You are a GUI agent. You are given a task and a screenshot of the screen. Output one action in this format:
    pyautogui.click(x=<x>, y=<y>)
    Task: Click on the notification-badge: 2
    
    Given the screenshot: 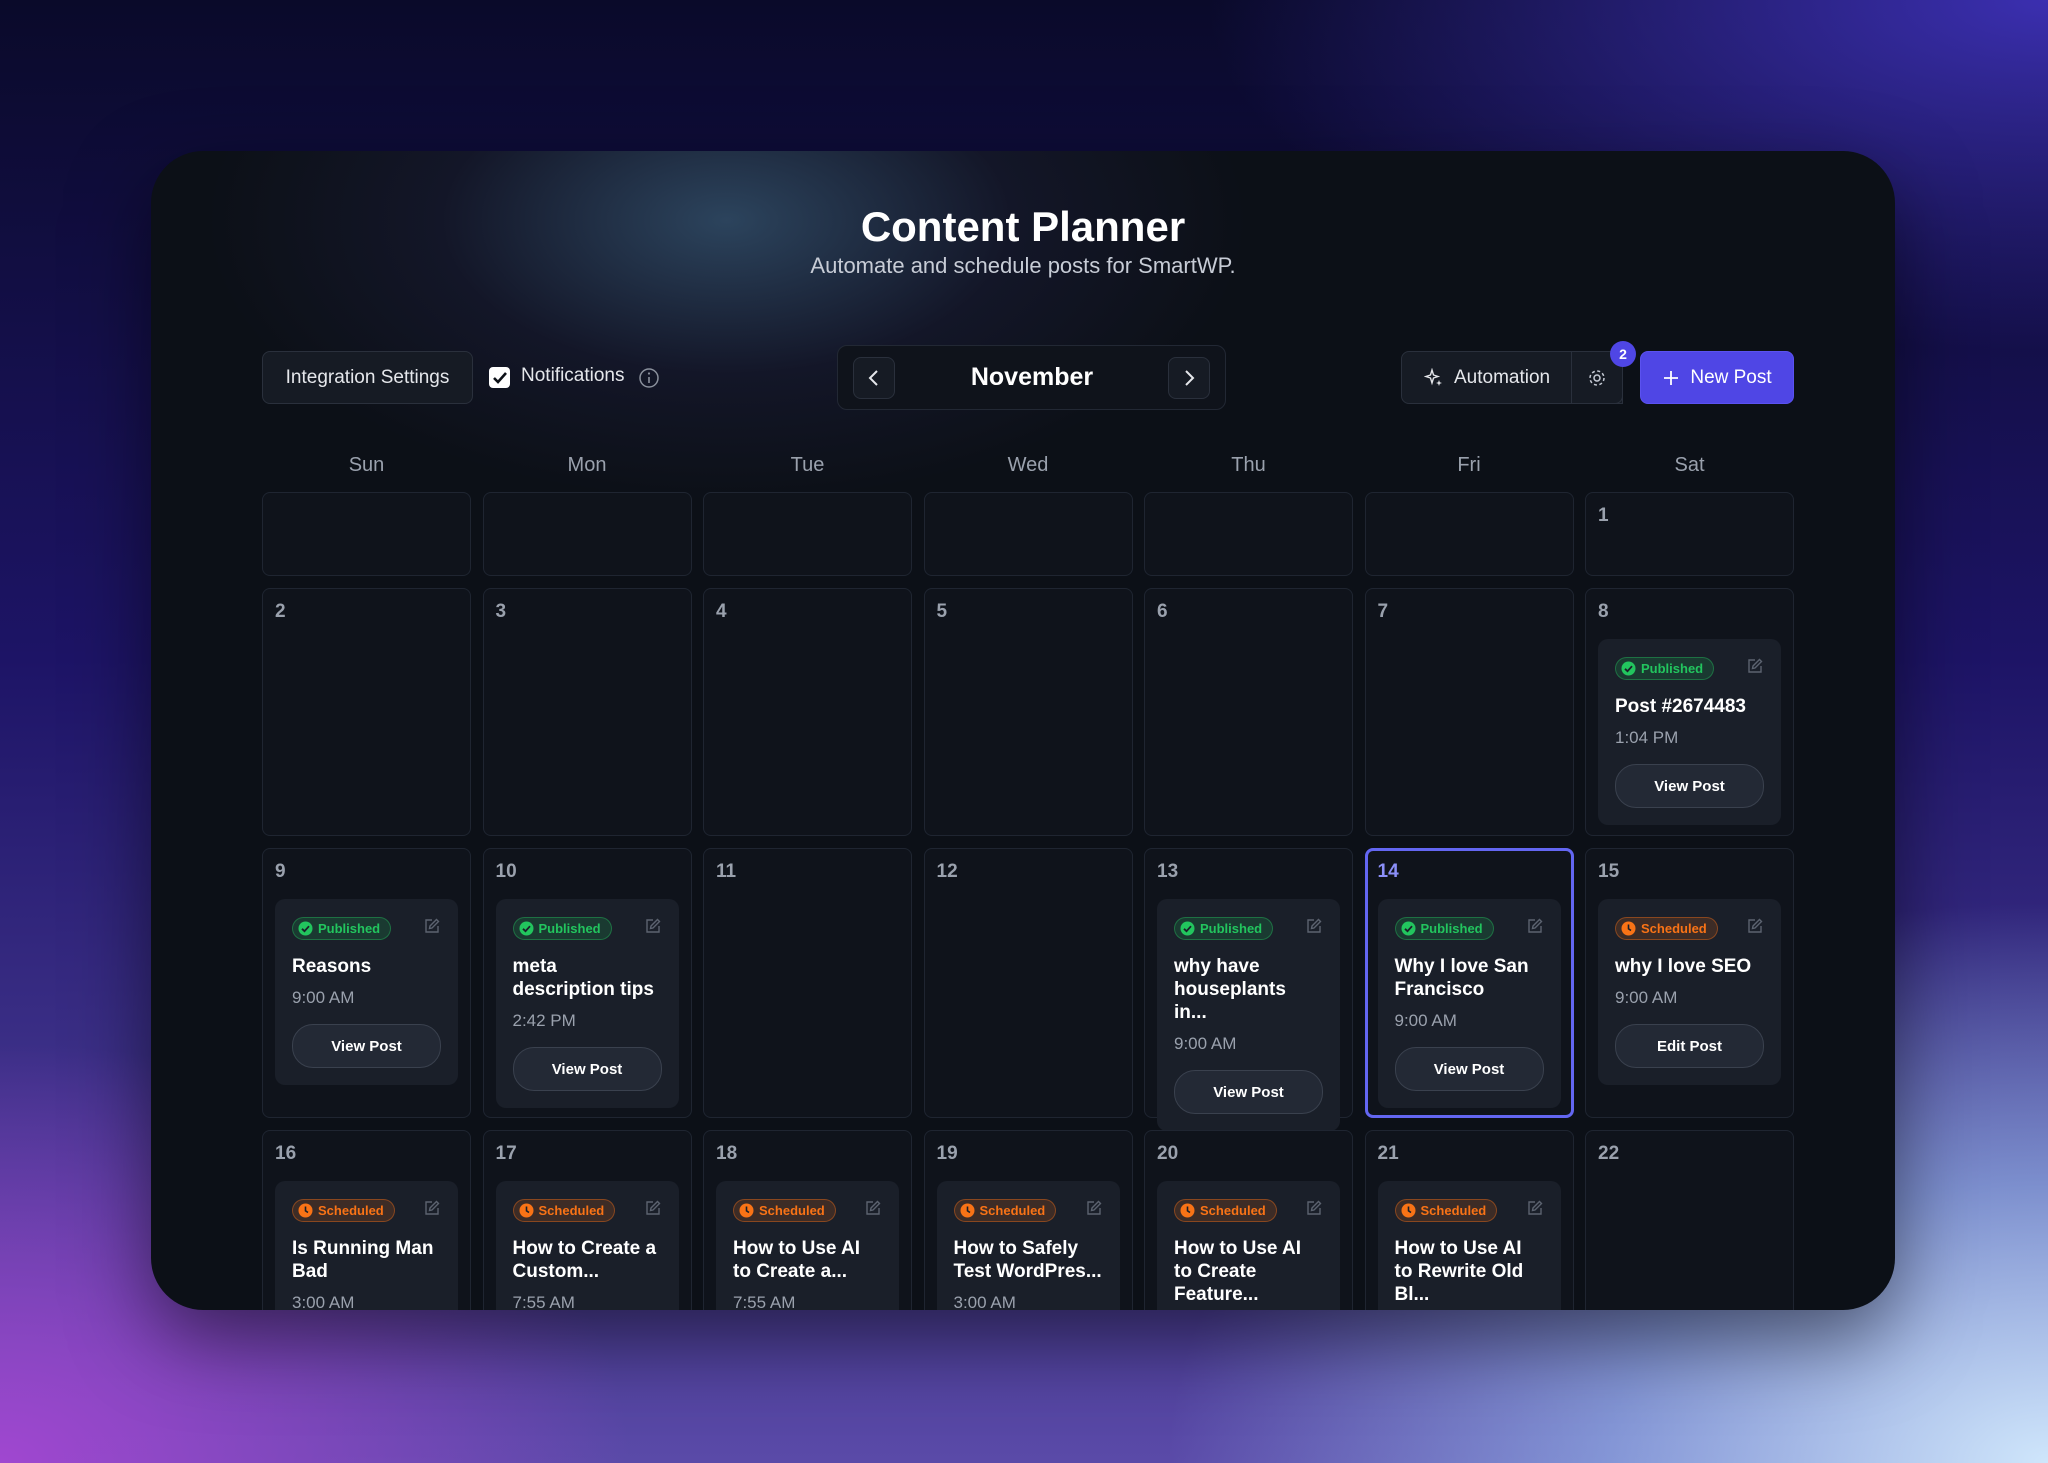 What is the action you would take?
    pyautogui.click(x=1623, y=354)
    